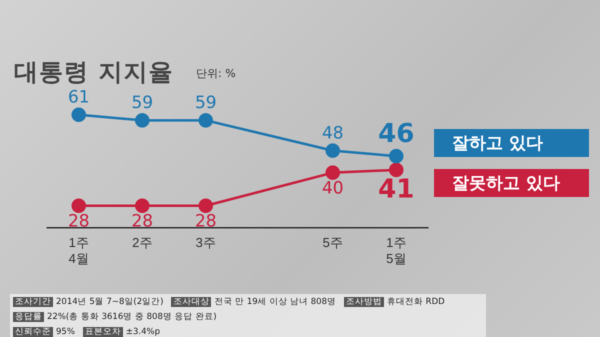  What do you see at coordinates (142, 242) in the screenshot?
I see `x-tick-label: 2주` at bounding box center [142, 242].